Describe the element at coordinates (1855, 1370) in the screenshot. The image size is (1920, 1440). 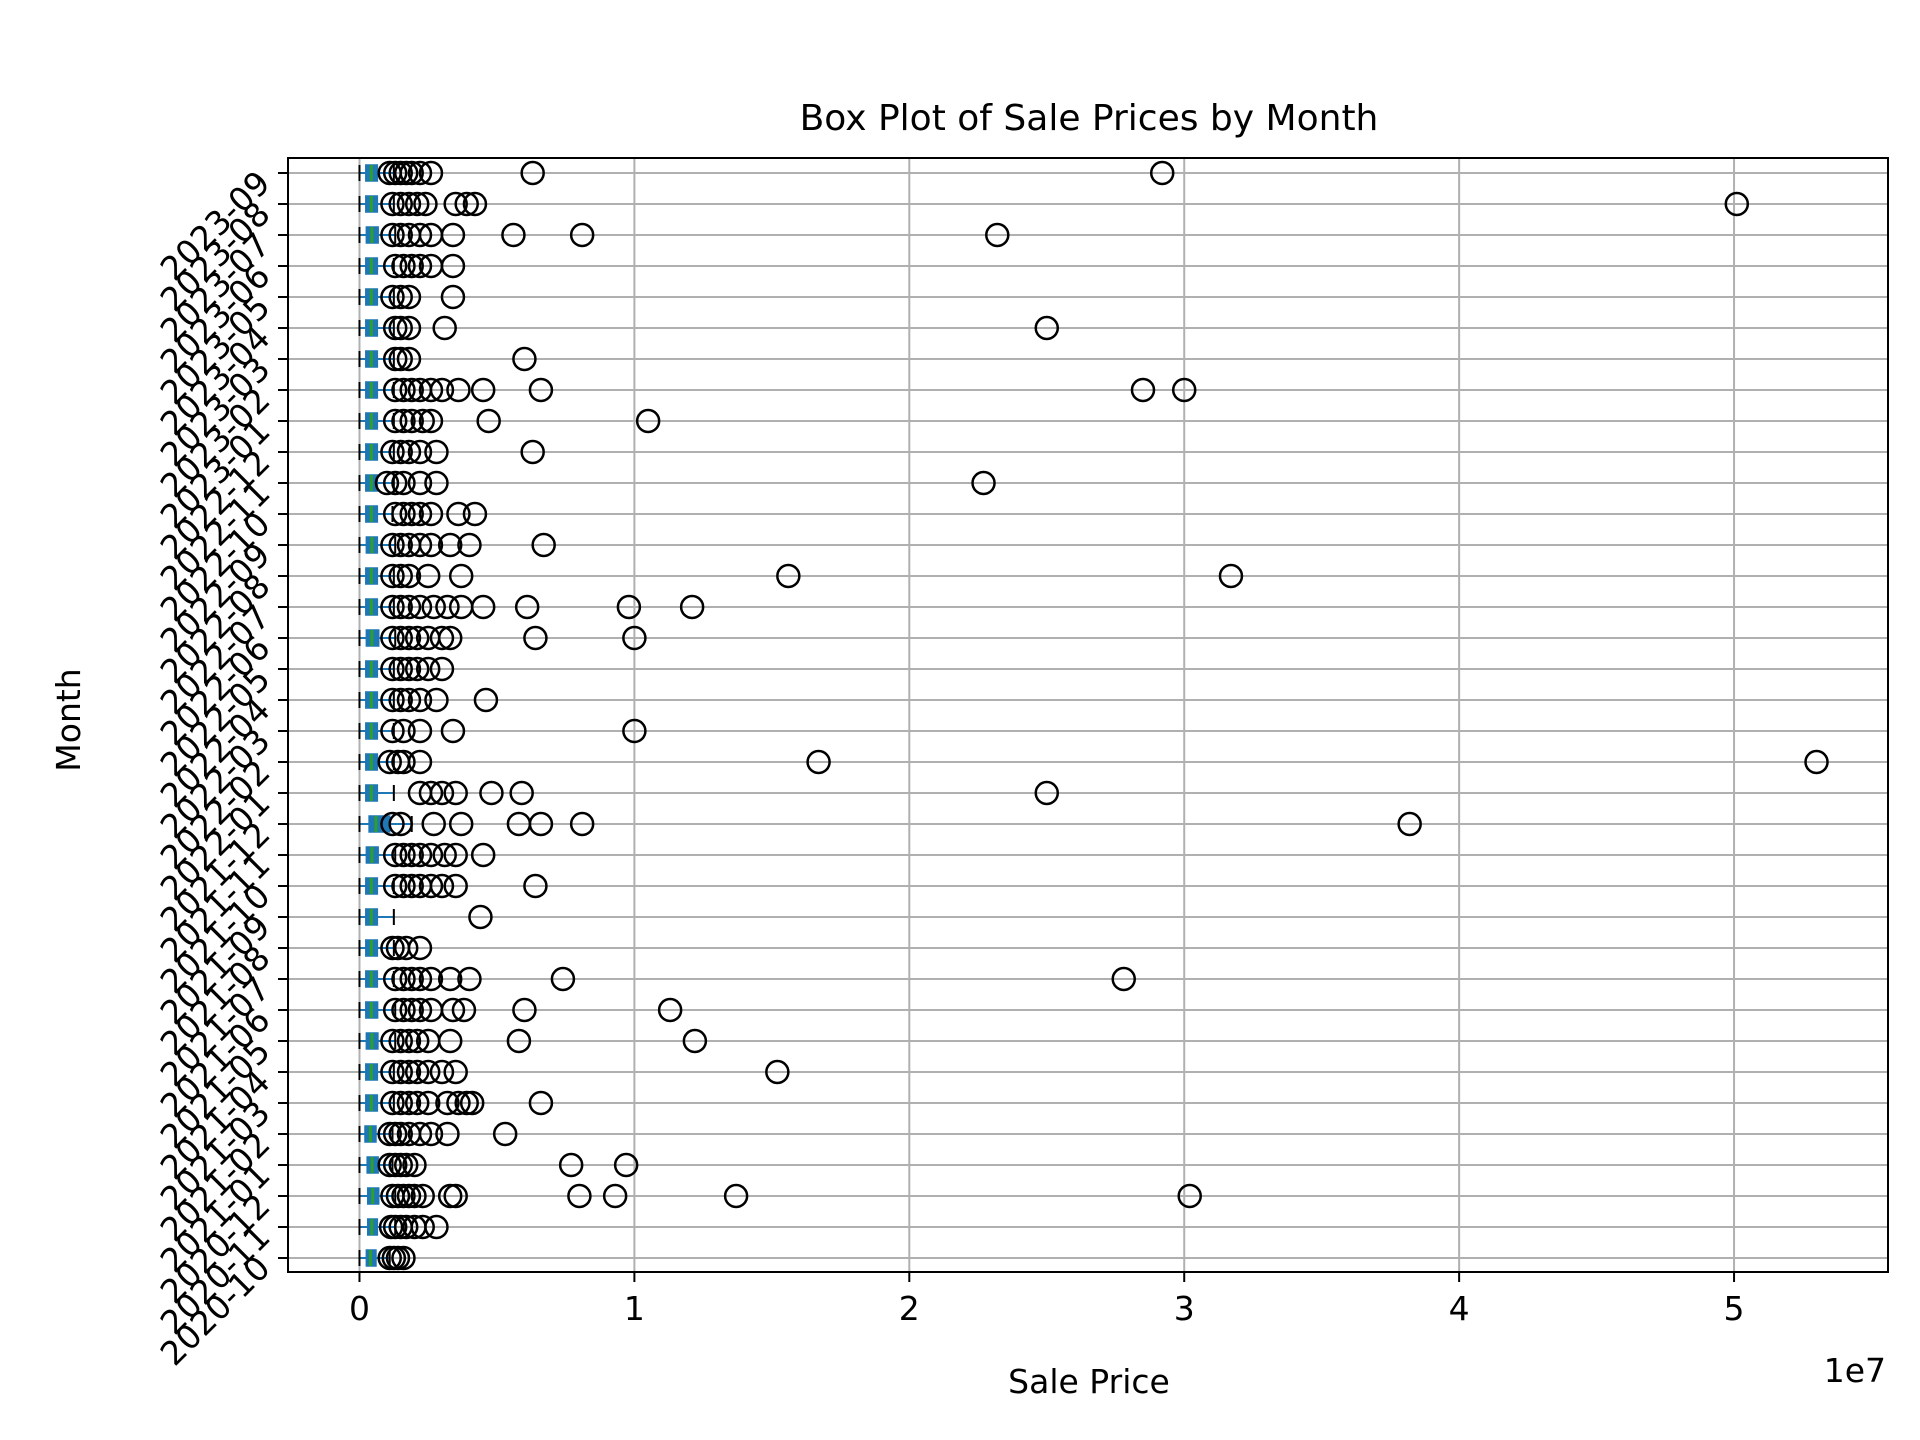
I see `x-axis-offset-label: 1e7` at that location.